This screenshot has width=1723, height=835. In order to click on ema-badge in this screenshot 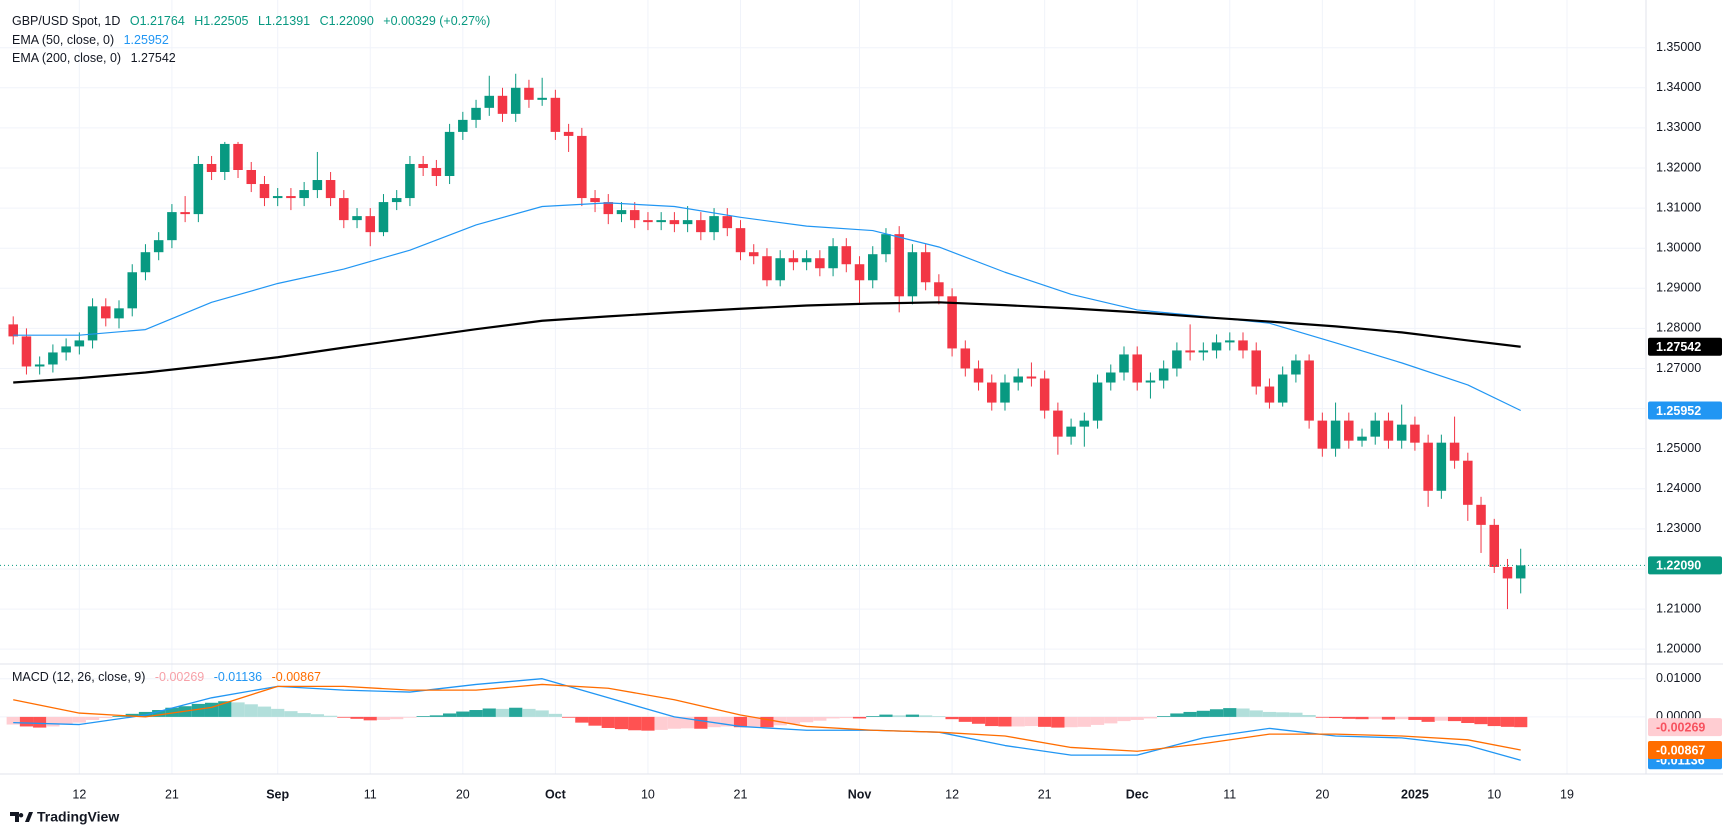, I will do `click(1685, 346)`.